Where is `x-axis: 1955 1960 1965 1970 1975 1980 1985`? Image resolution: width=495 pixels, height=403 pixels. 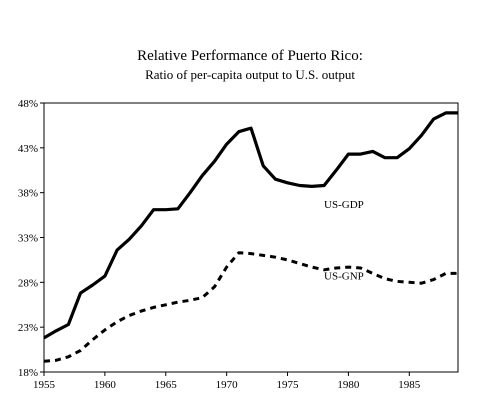 x-axis: 1955 1960 1965 1970 1975 1980 1985 is located at coordinates (227, 381).